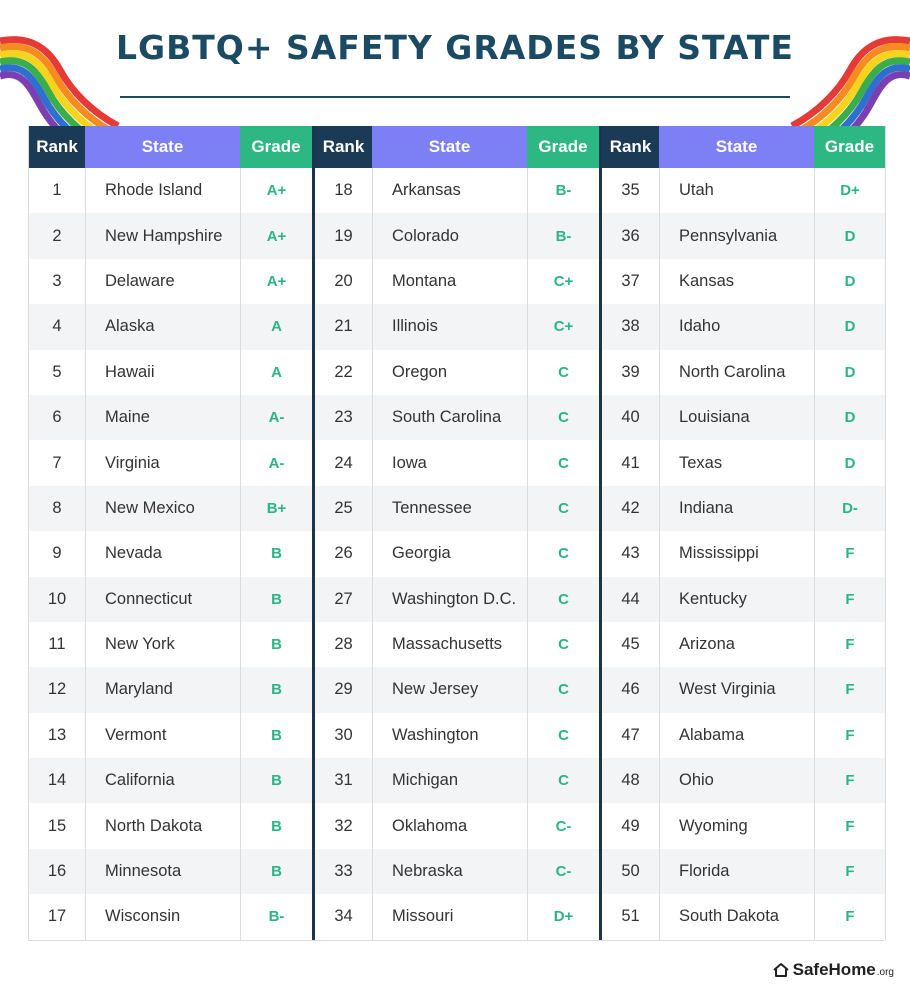 Image resolution: width=910 pixels, height=1000 pixels. I want to click on state-cell: Texas, so click(736, 463).